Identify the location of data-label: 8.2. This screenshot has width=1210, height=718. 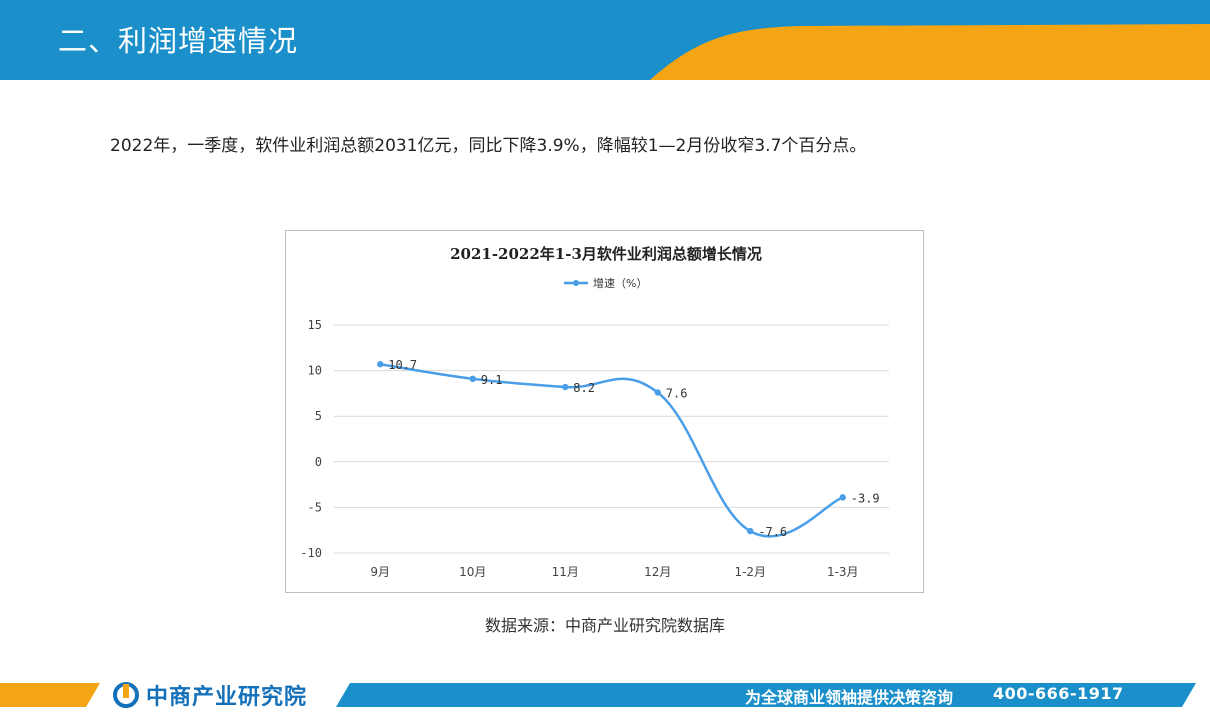
(584, 388).